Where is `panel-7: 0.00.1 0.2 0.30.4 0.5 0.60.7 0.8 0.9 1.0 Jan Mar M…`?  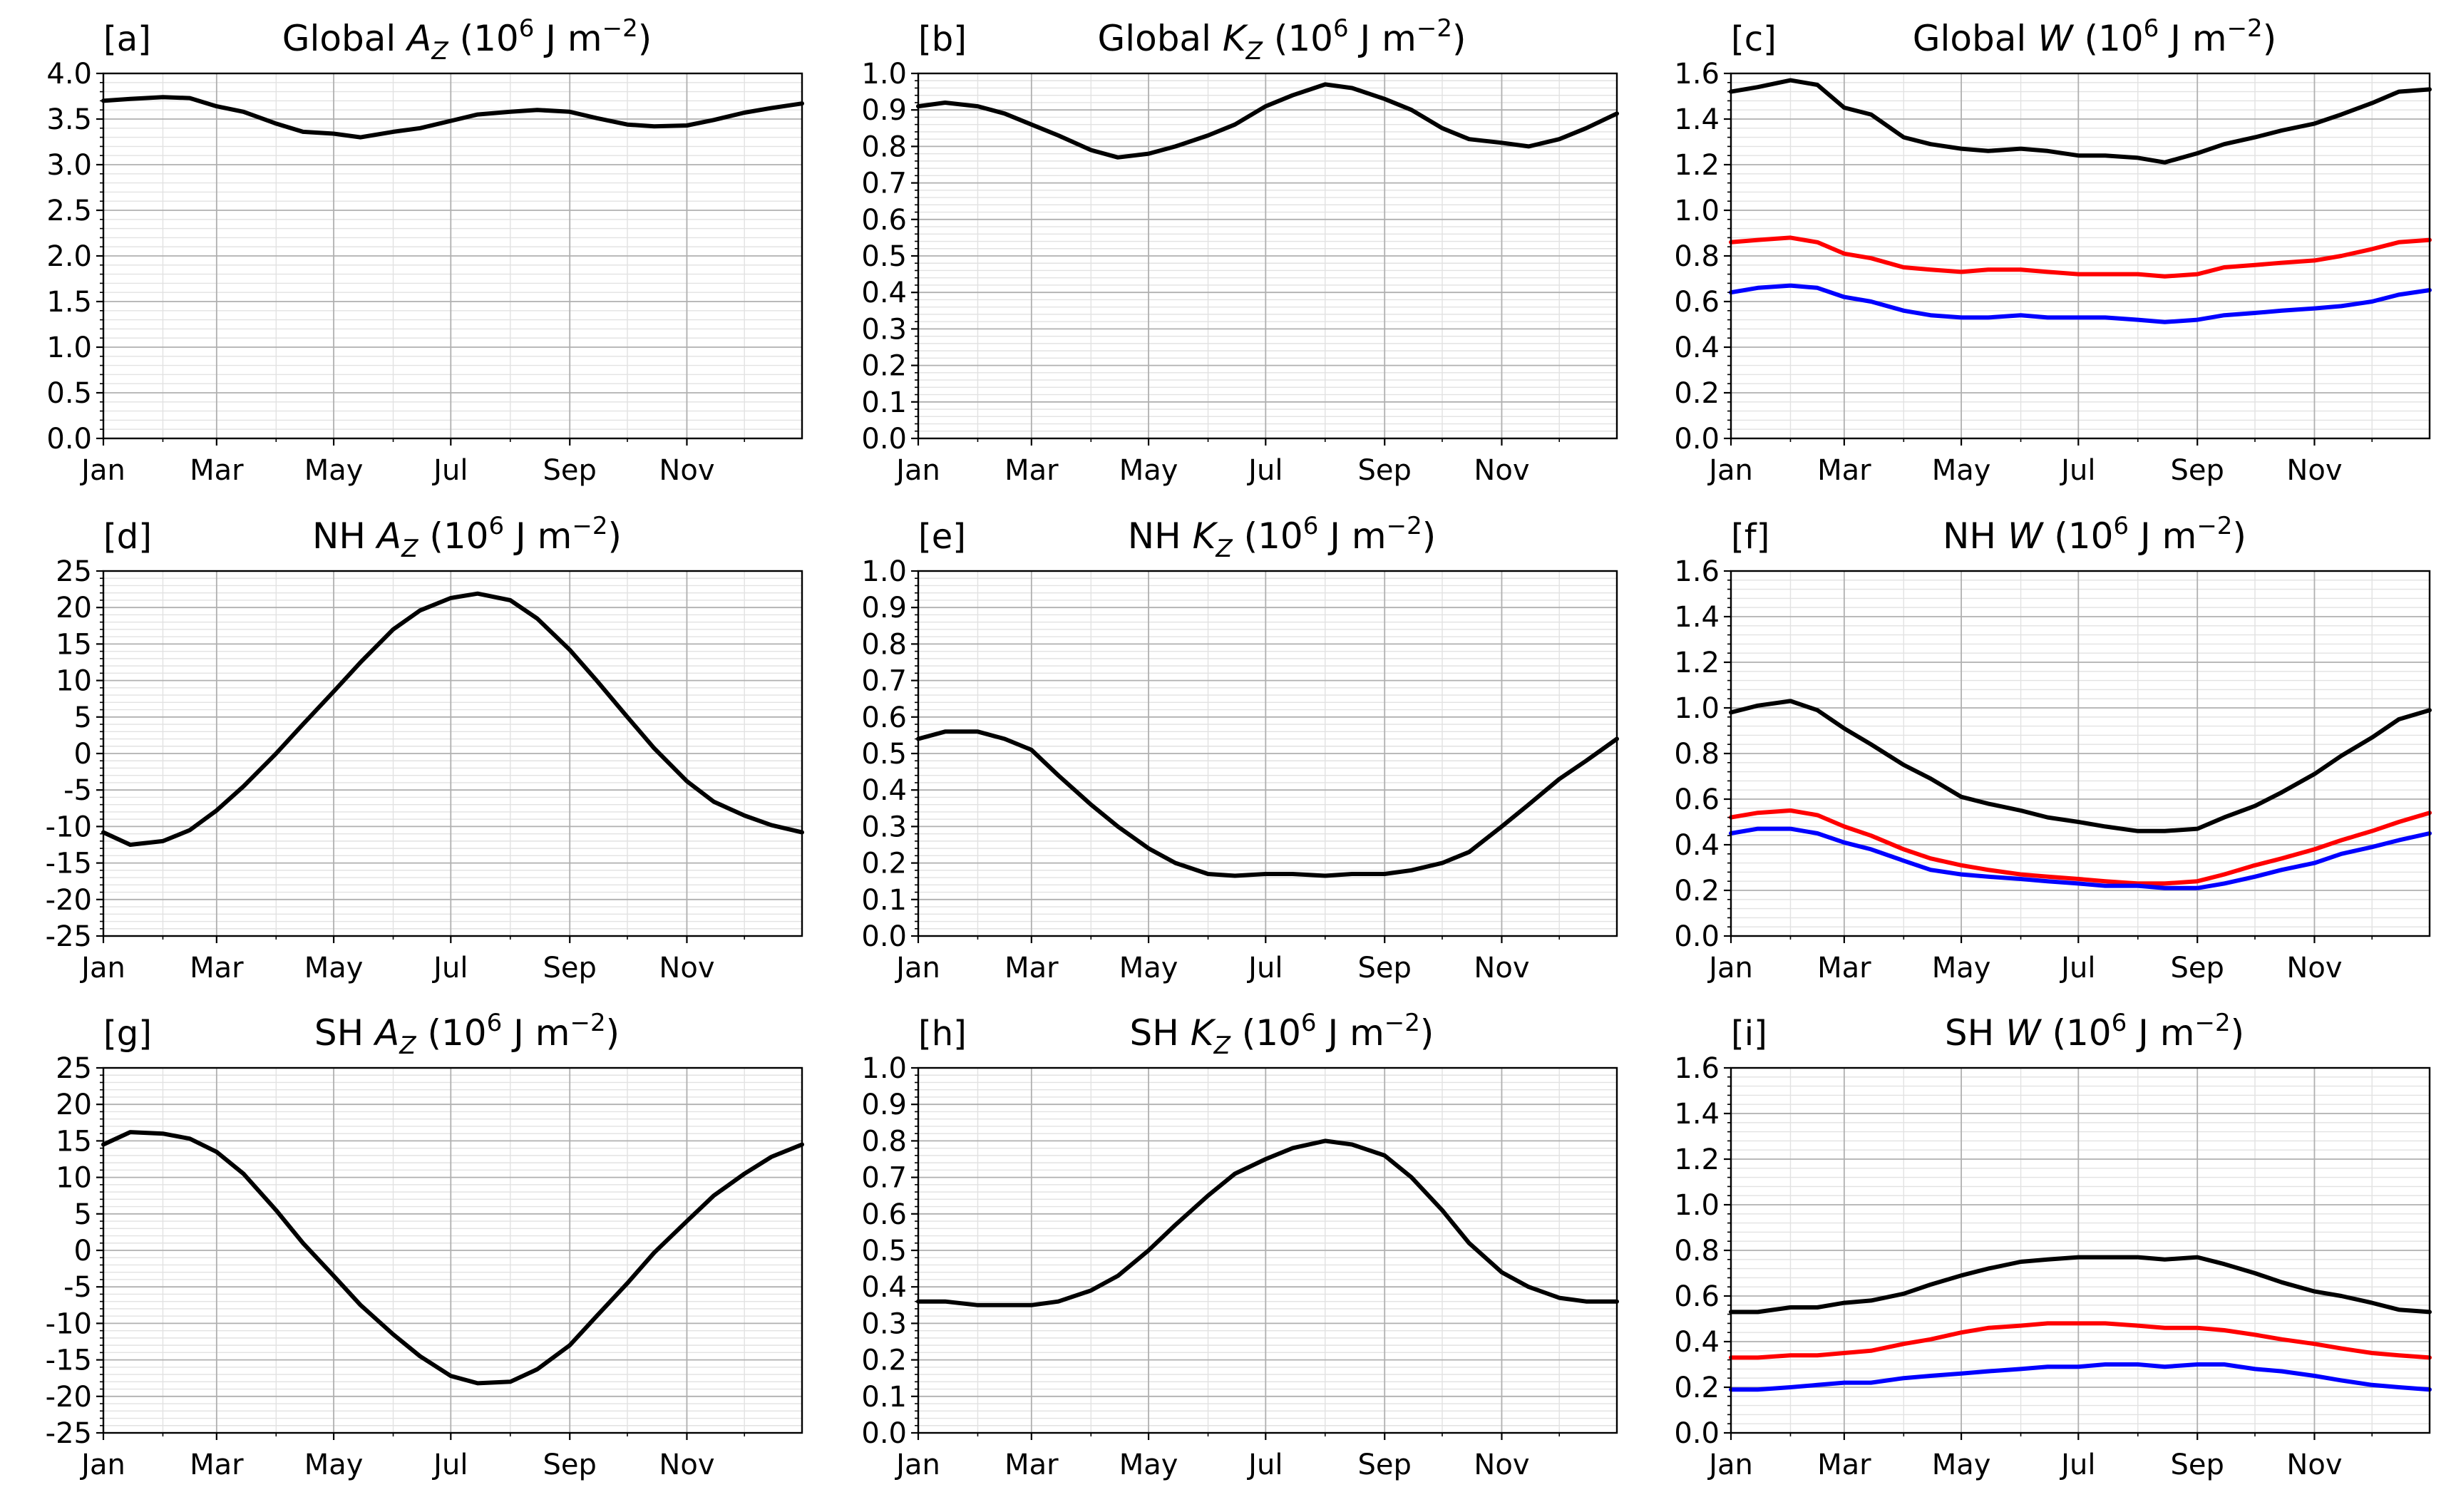 panel-7: 0.00.1 0.2 0.30.4 0.5 0.60.7 0.8 0.9 1.0 Jan Mar M… is located at coordinates (1240, 1245).